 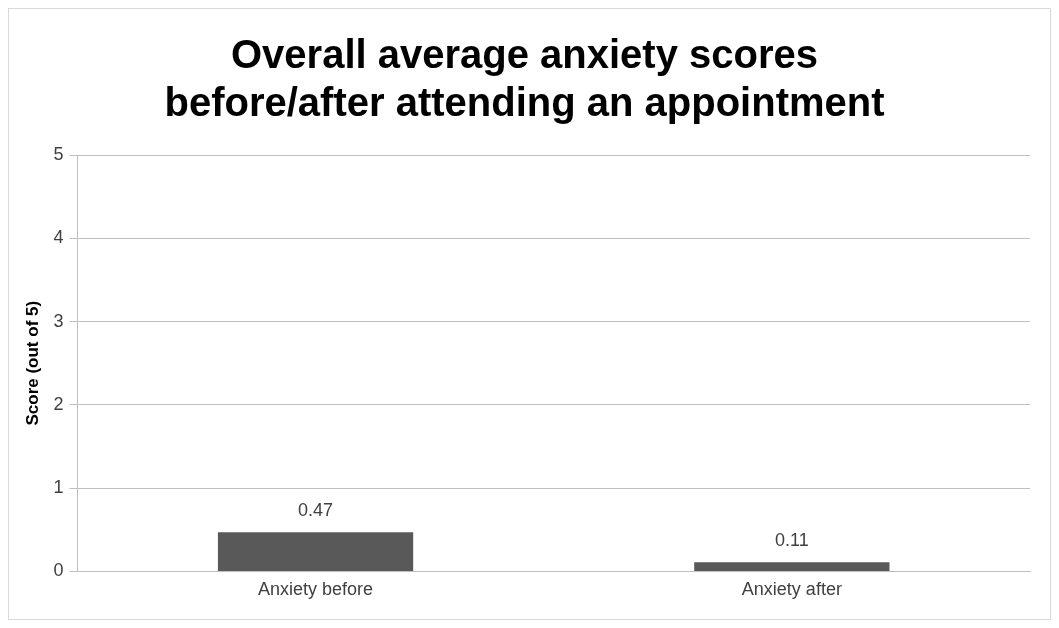 What do you see at coordinates (791, 589) in the screenshot?
I see `x-tick-label: Anxiety after` at bounding box center [791, 589].